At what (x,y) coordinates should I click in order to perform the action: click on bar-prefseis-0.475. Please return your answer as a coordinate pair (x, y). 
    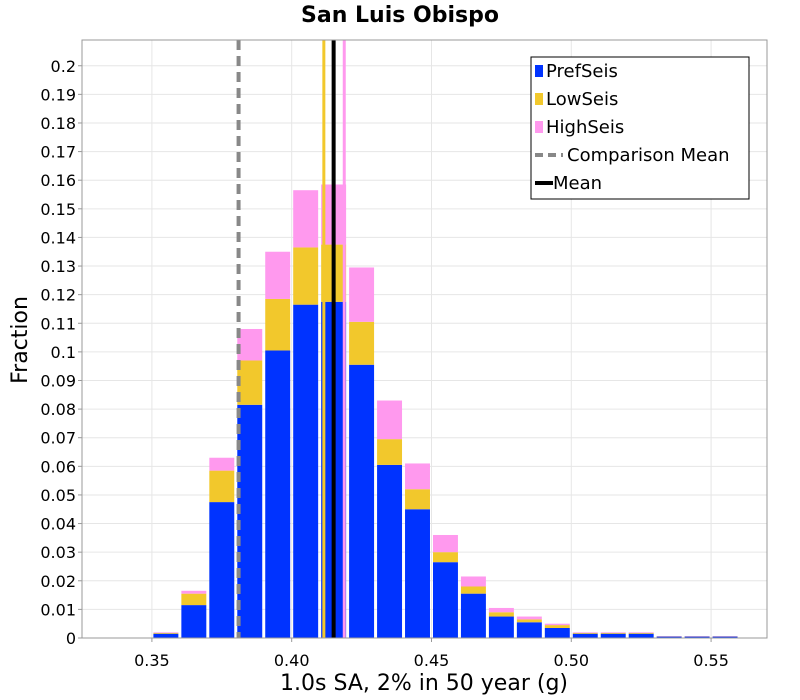
    Looking at the image, I should click on (501, 627).